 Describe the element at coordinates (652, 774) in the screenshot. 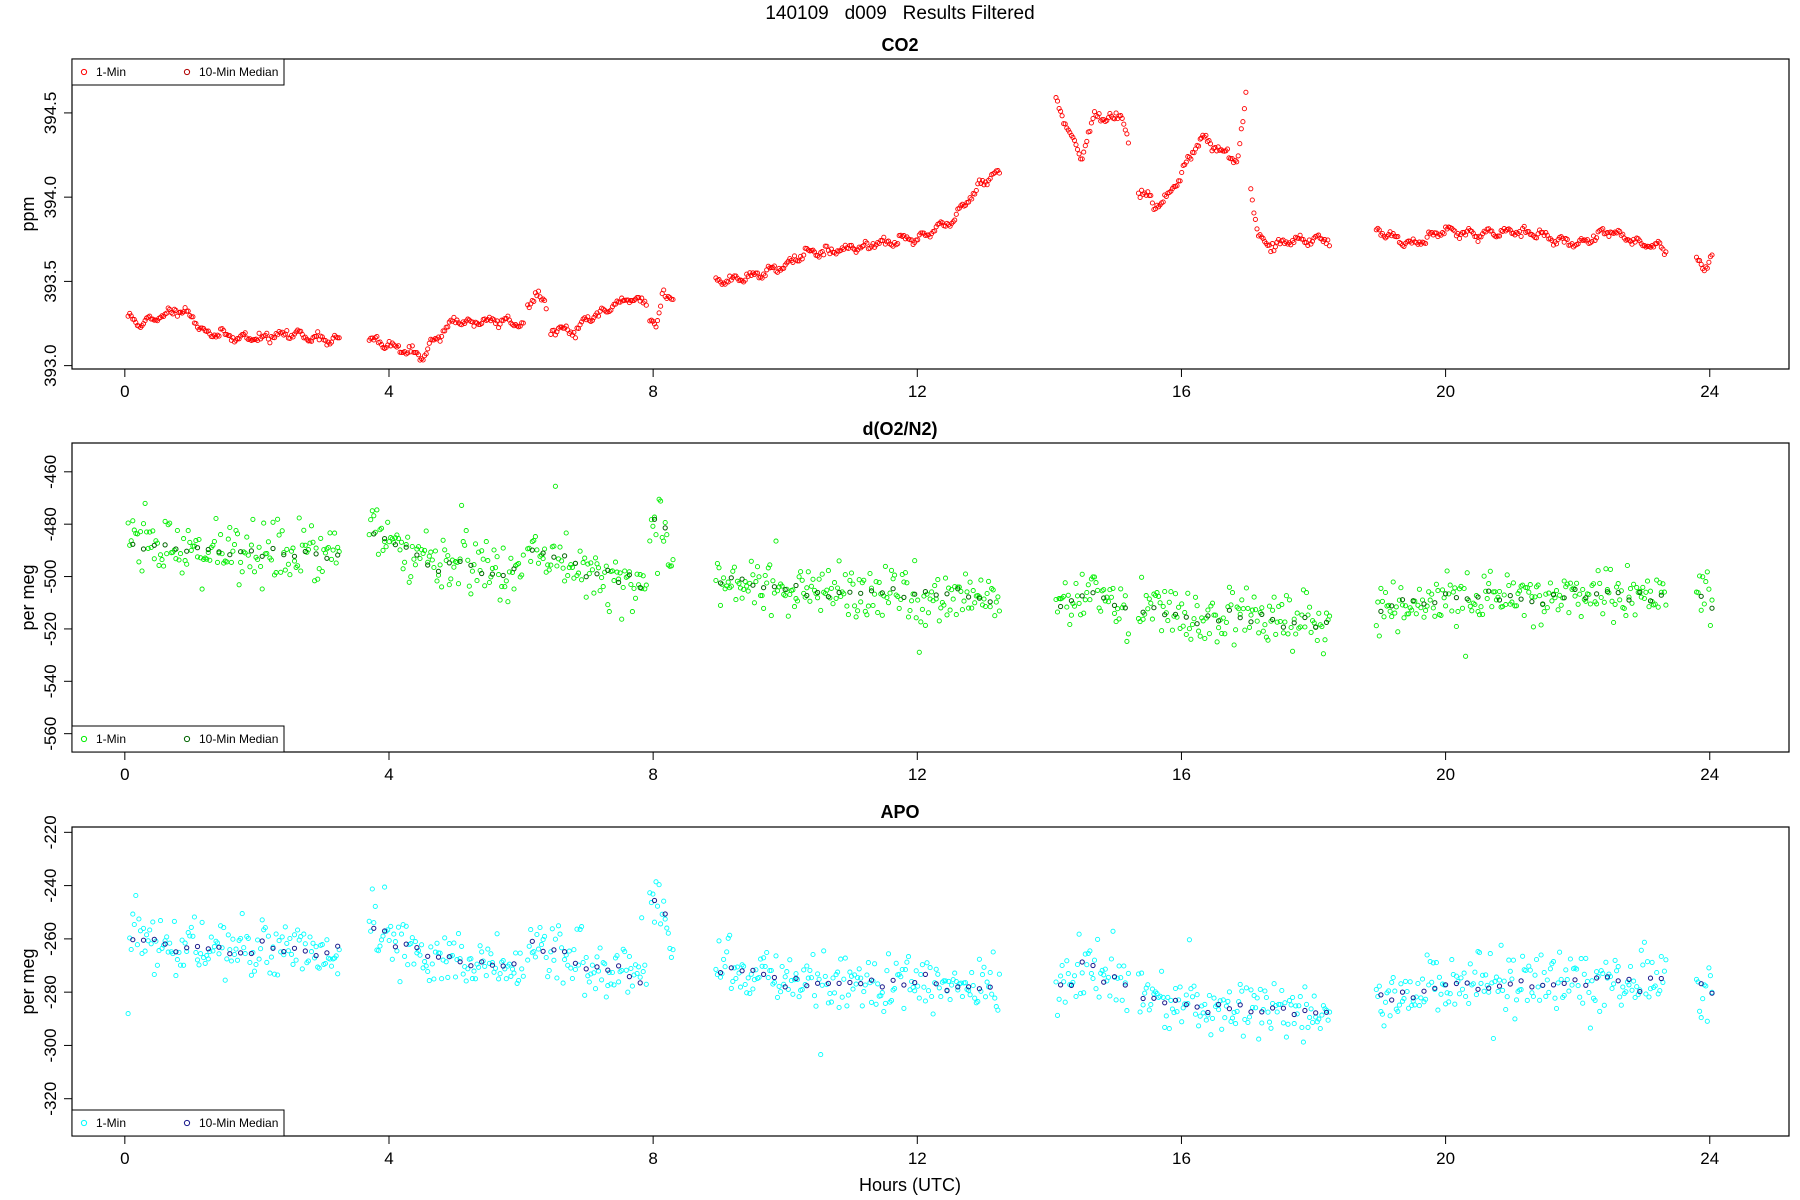

I see `x-tick-label: 8` at that location.